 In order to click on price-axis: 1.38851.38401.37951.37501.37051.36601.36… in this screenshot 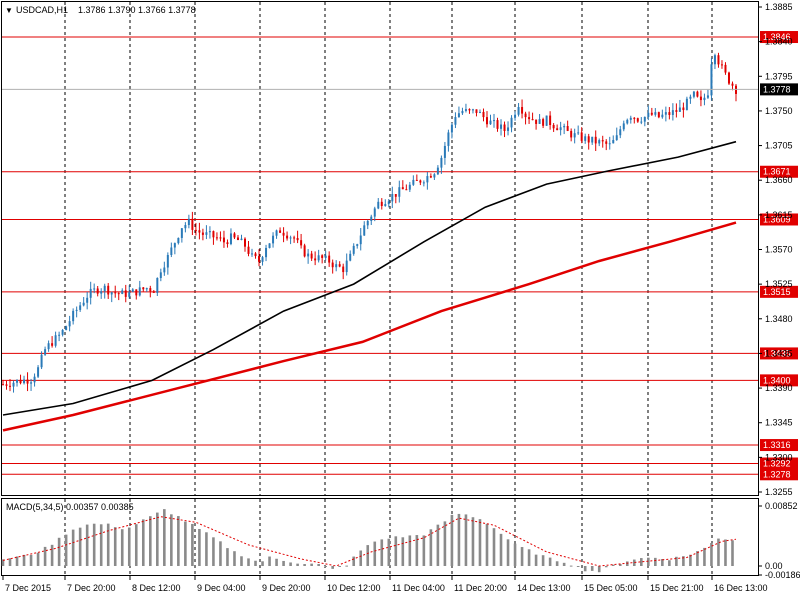, I will do `click(778, 249)`.